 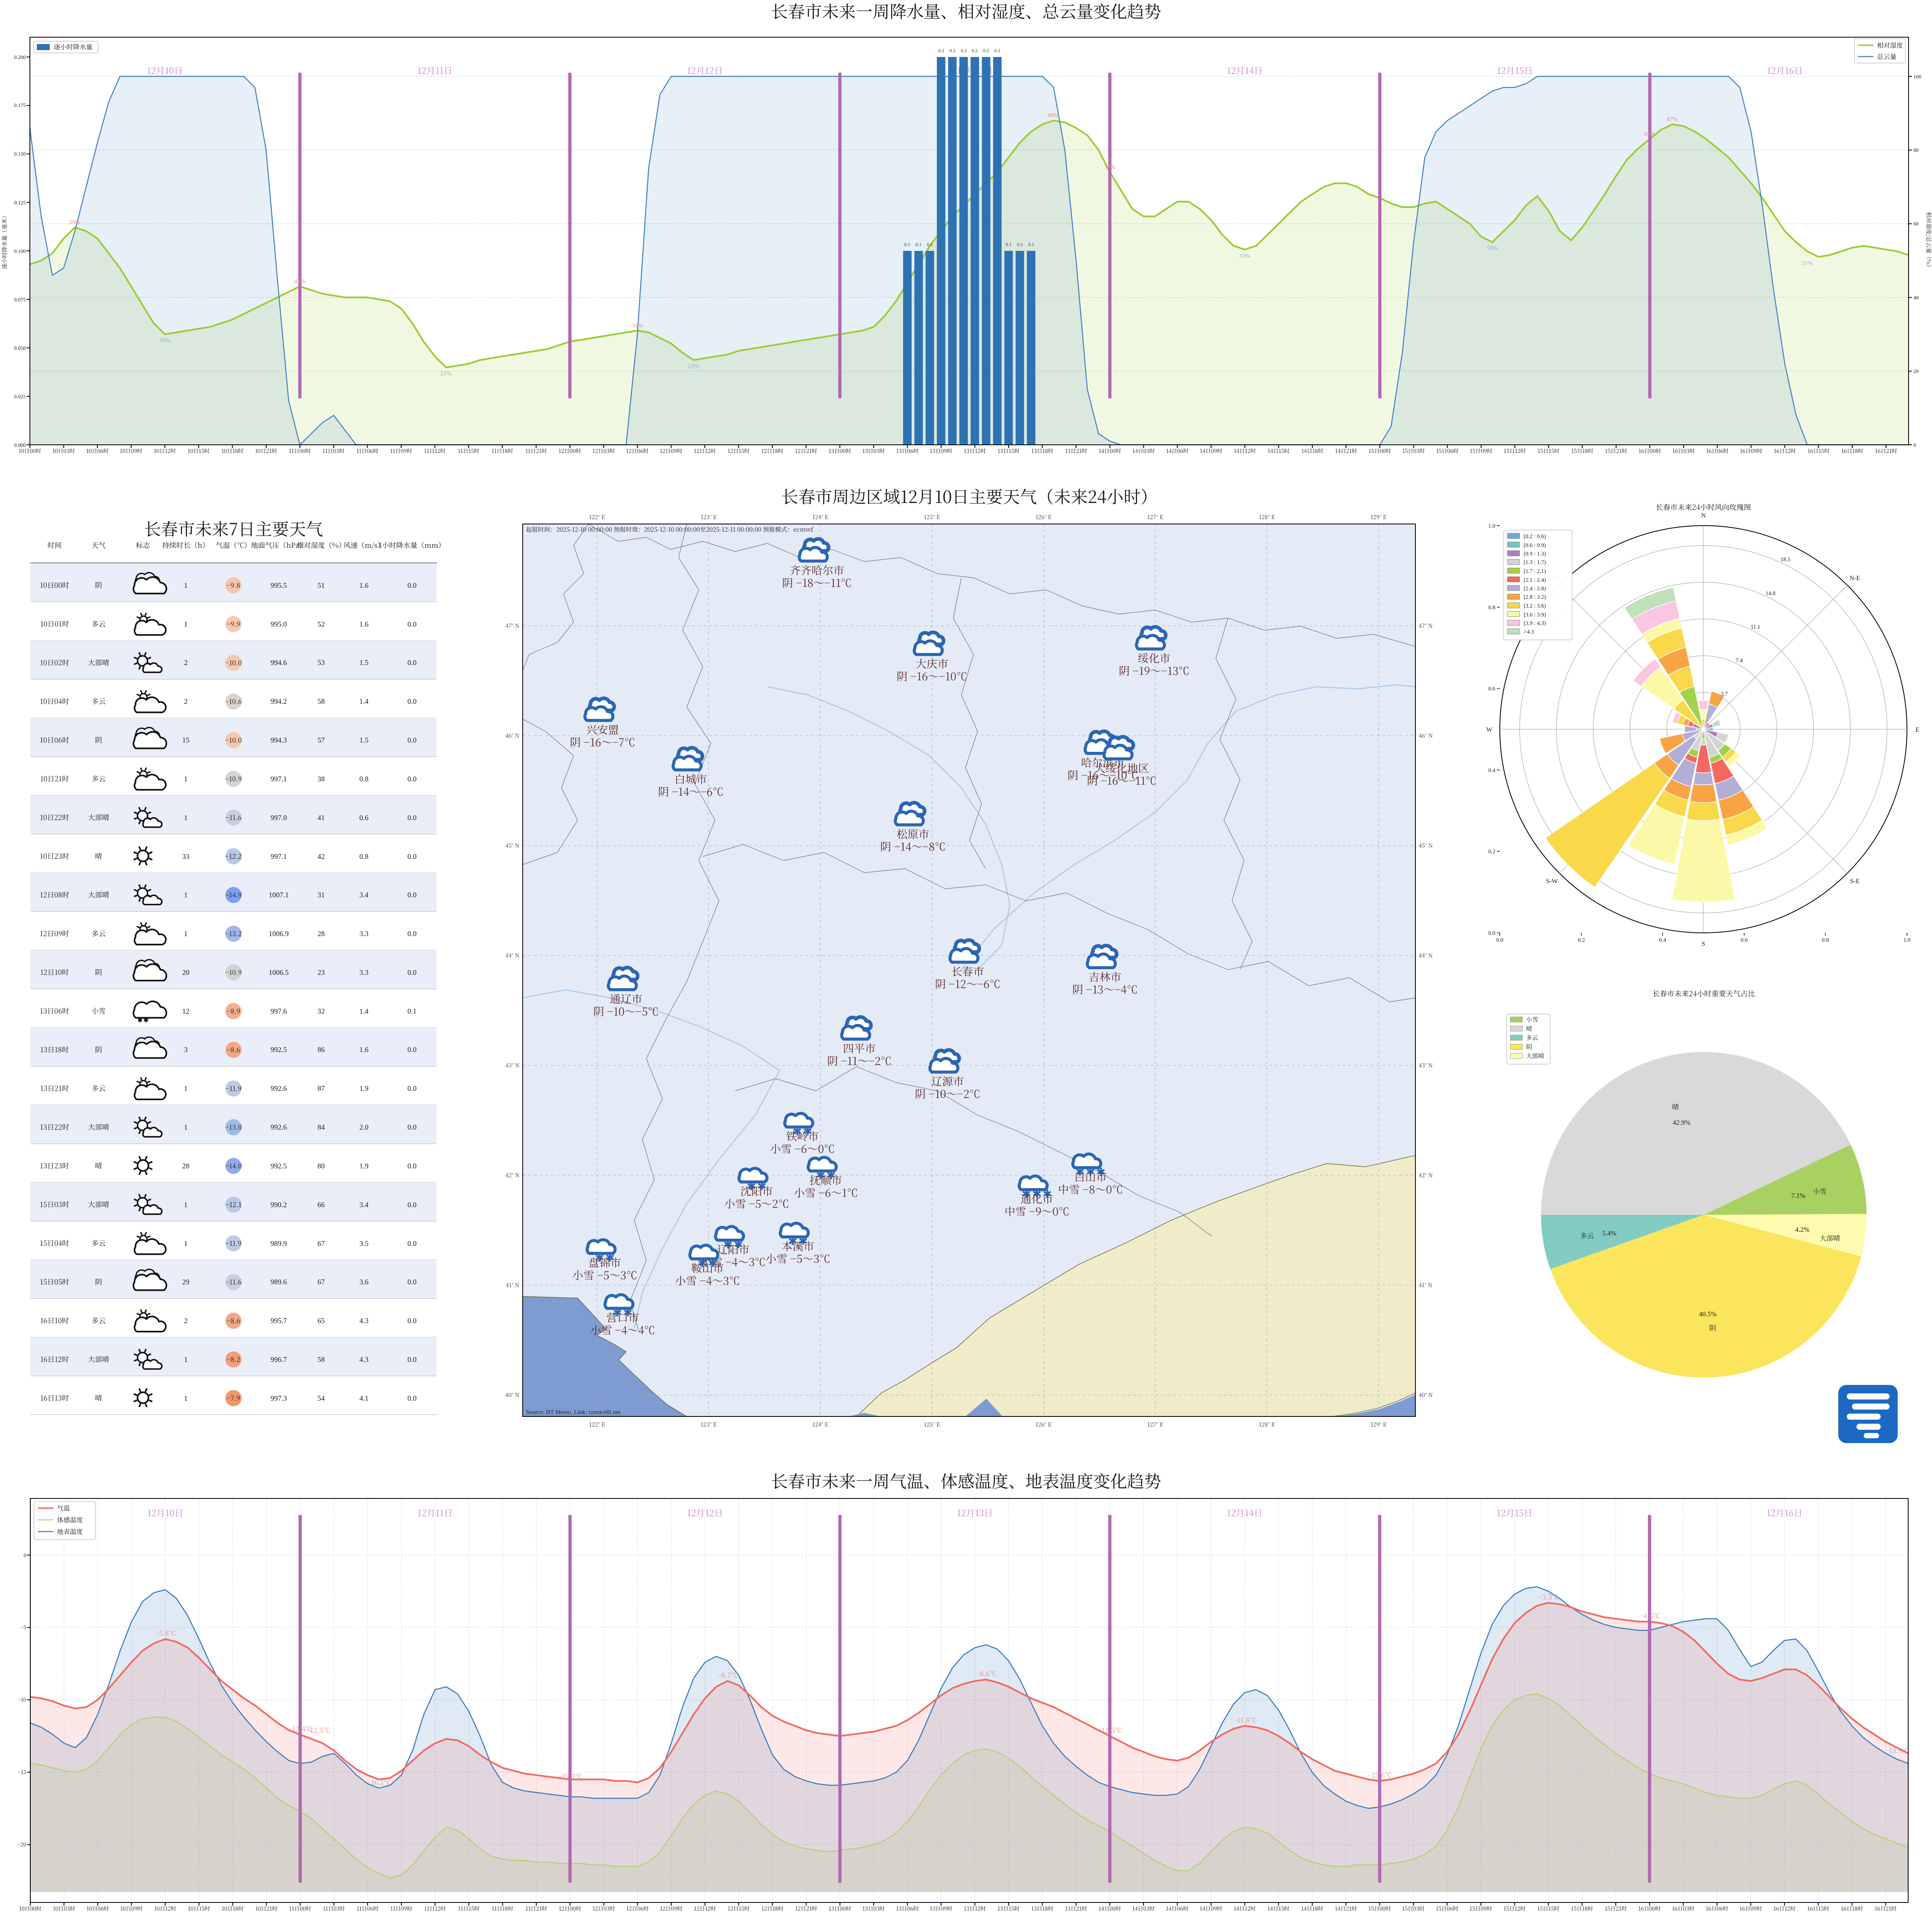 I want to click on svg-text: 1.6, so click(x=364, y=585).